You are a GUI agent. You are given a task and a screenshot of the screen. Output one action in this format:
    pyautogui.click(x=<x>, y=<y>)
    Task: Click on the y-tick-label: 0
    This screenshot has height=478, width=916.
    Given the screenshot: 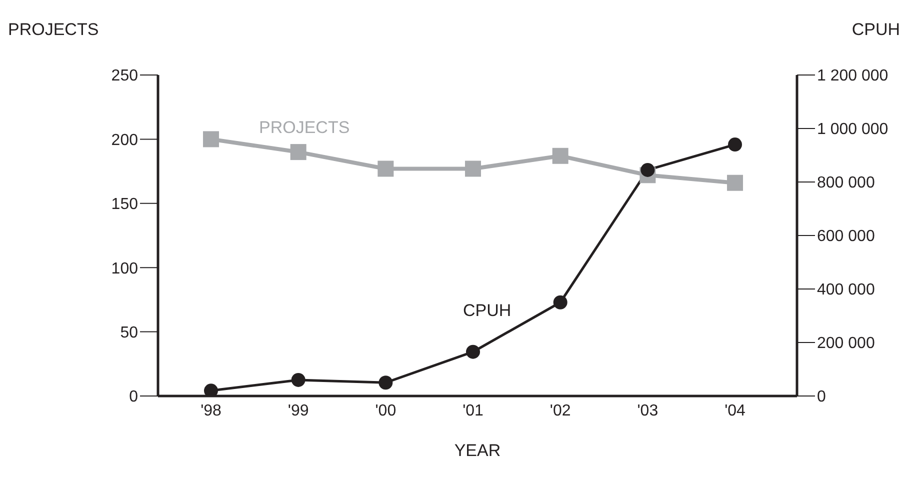 What is the action you would take?
    pyautogui.click(x=133, y=397)
    